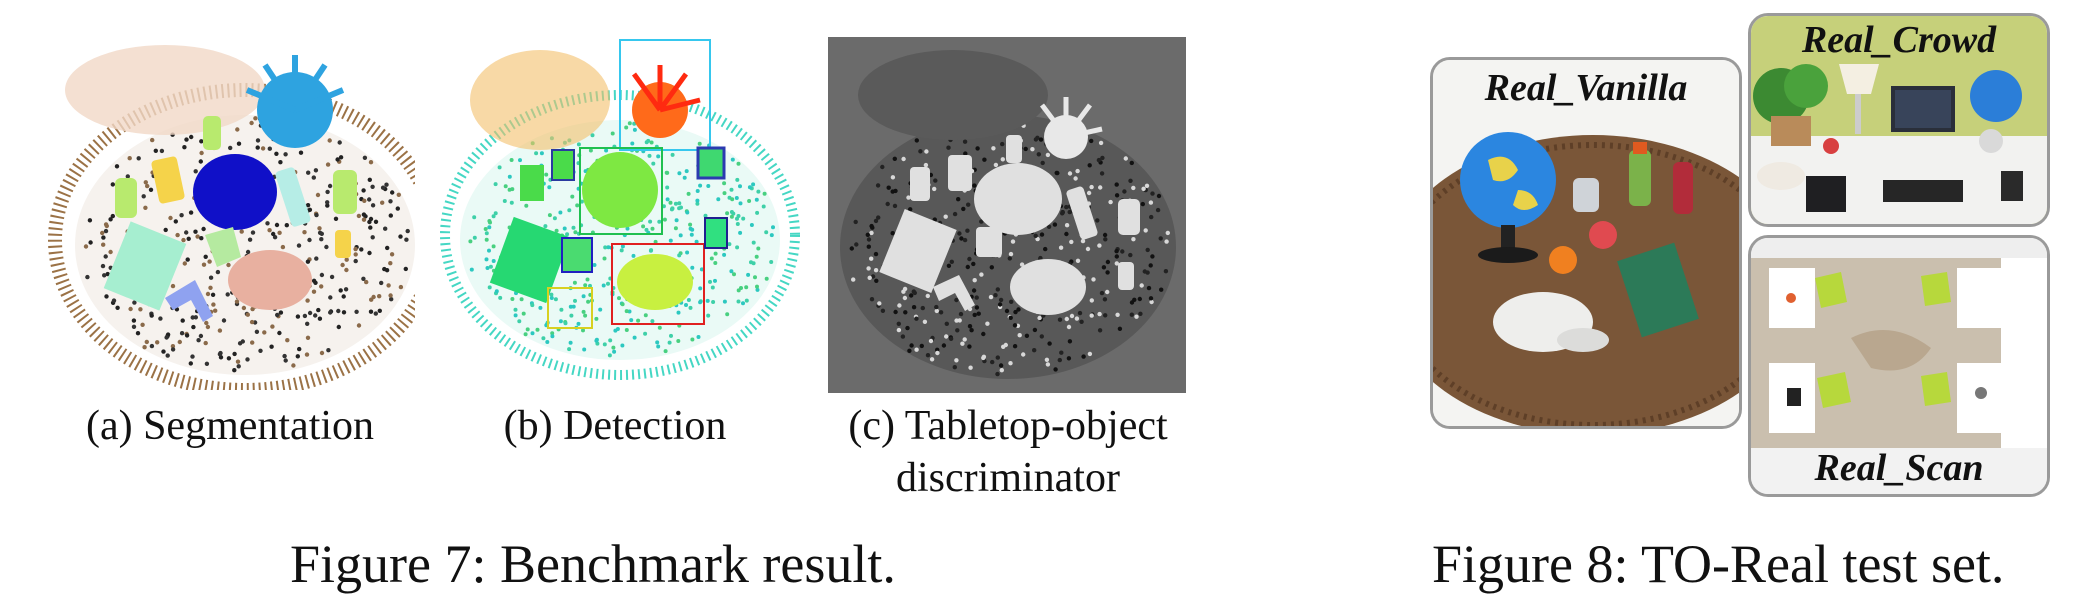  What do you see at coordinates (620, 190) in the screenshot?
I see `det-globe` at bounding box center [620, 190].